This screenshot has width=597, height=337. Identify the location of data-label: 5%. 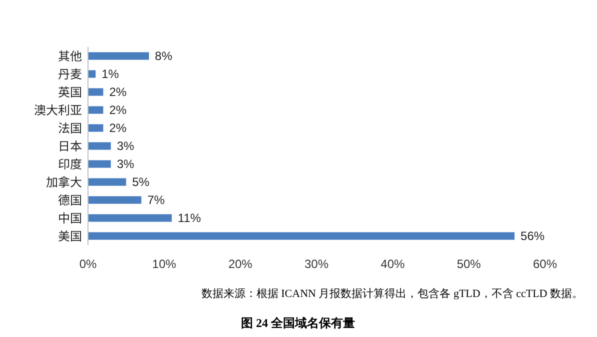
(141, 182).